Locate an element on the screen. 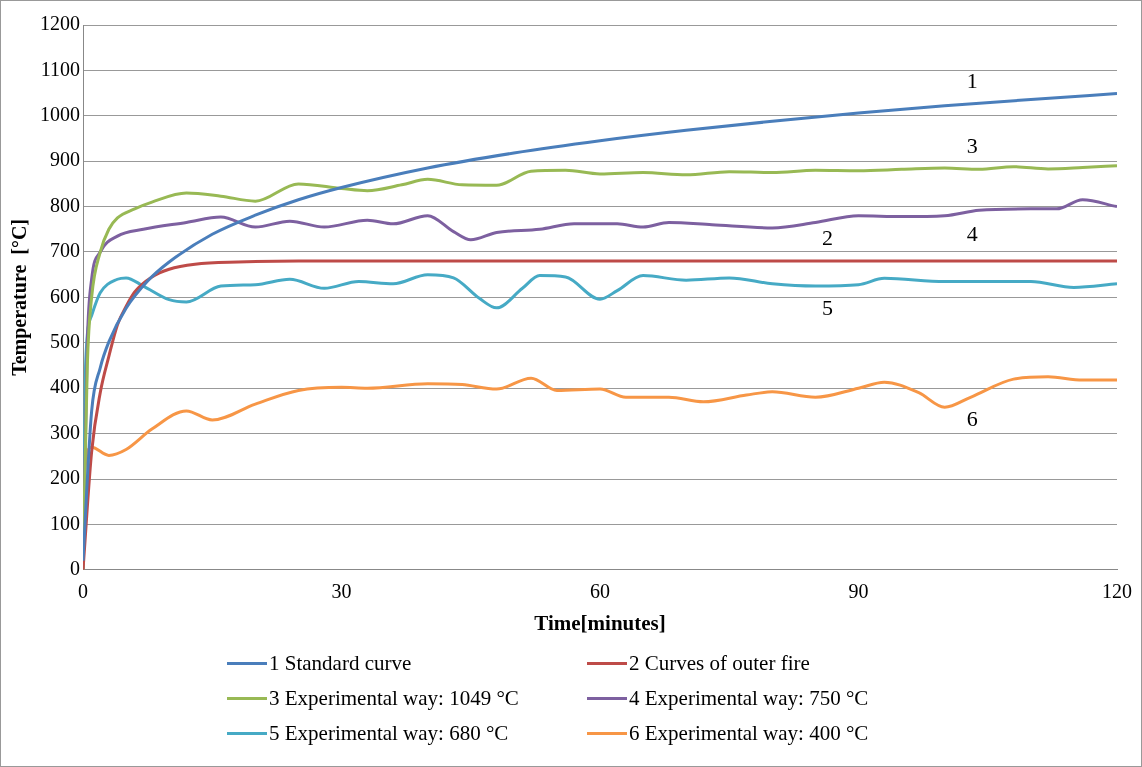 The height and width of the screenshot is (767, 1142). annotation: 6 is located at coordinates (972, 419).